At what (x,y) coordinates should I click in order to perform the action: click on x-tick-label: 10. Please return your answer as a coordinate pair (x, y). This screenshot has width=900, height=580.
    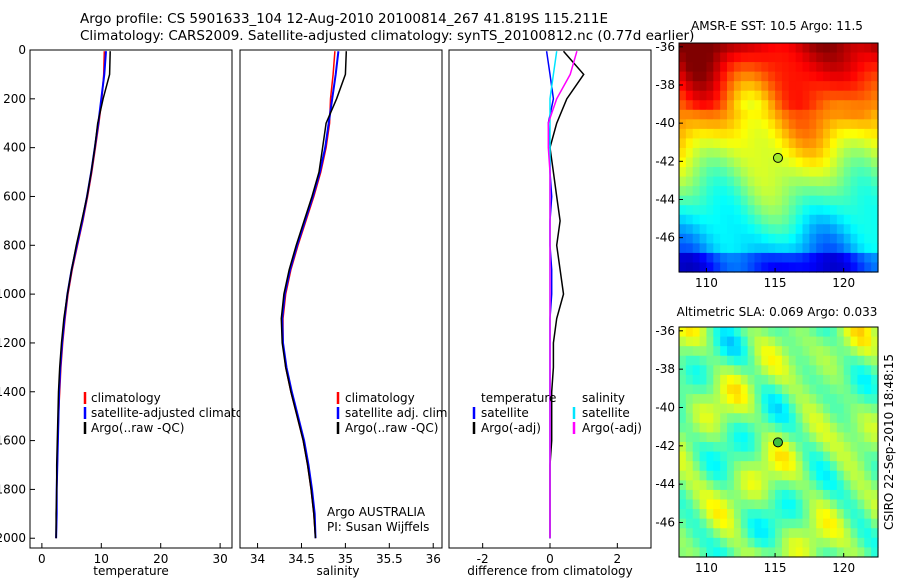
    Looking at the image, I should click on (101, 559).